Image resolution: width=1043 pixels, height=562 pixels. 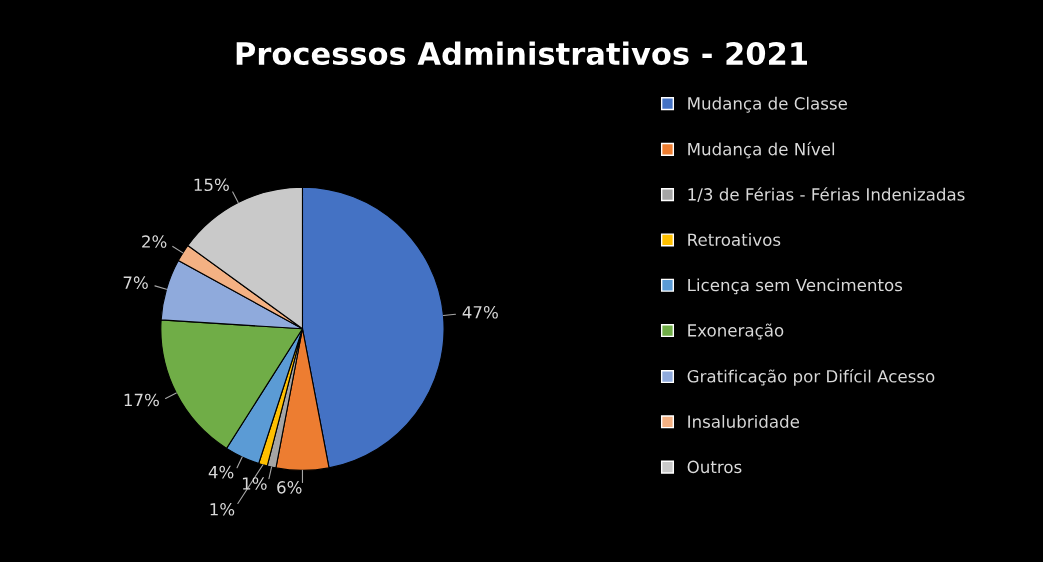 I want to click on data-label: 6%, so click(x=289, y=487).